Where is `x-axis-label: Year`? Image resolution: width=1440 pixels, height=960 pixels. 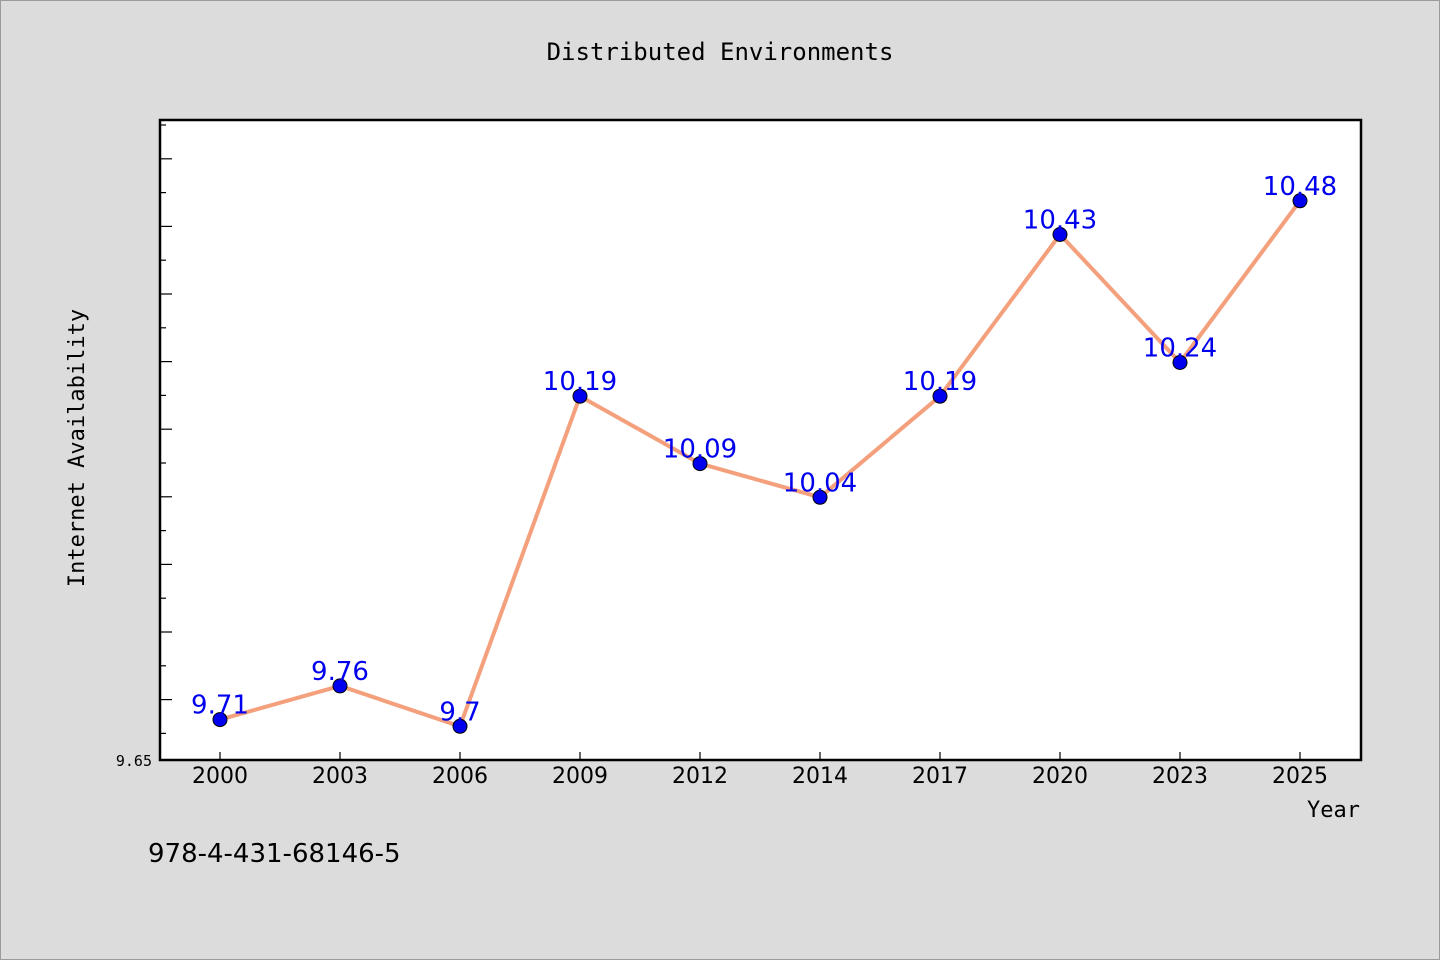 x-axis-label: Year is located at coordinates (1333, 810).